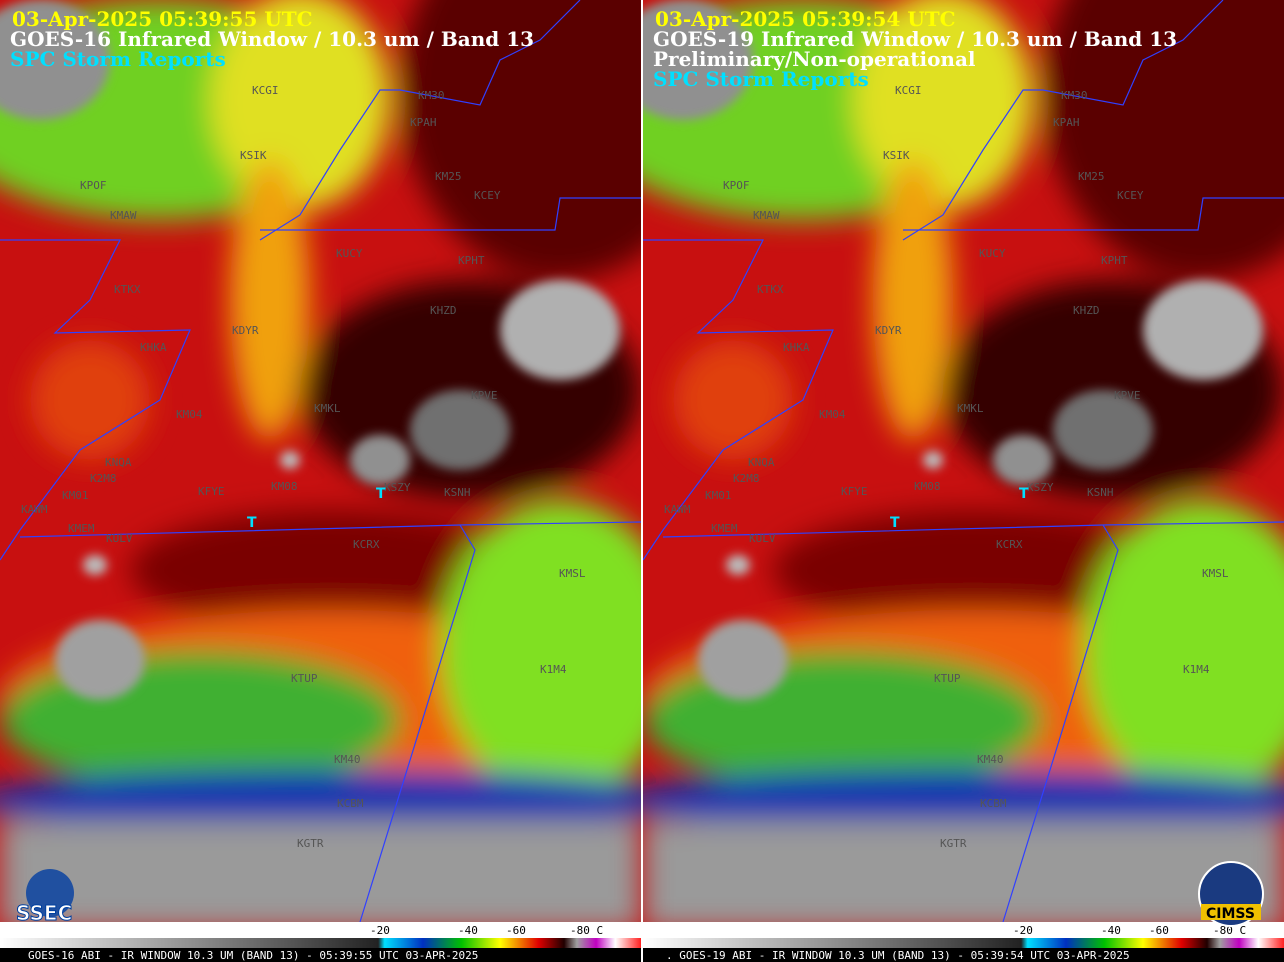  Describe the element at coordinates (103, 478) in the screenshot. I see `station-label: K2M8` at that location.